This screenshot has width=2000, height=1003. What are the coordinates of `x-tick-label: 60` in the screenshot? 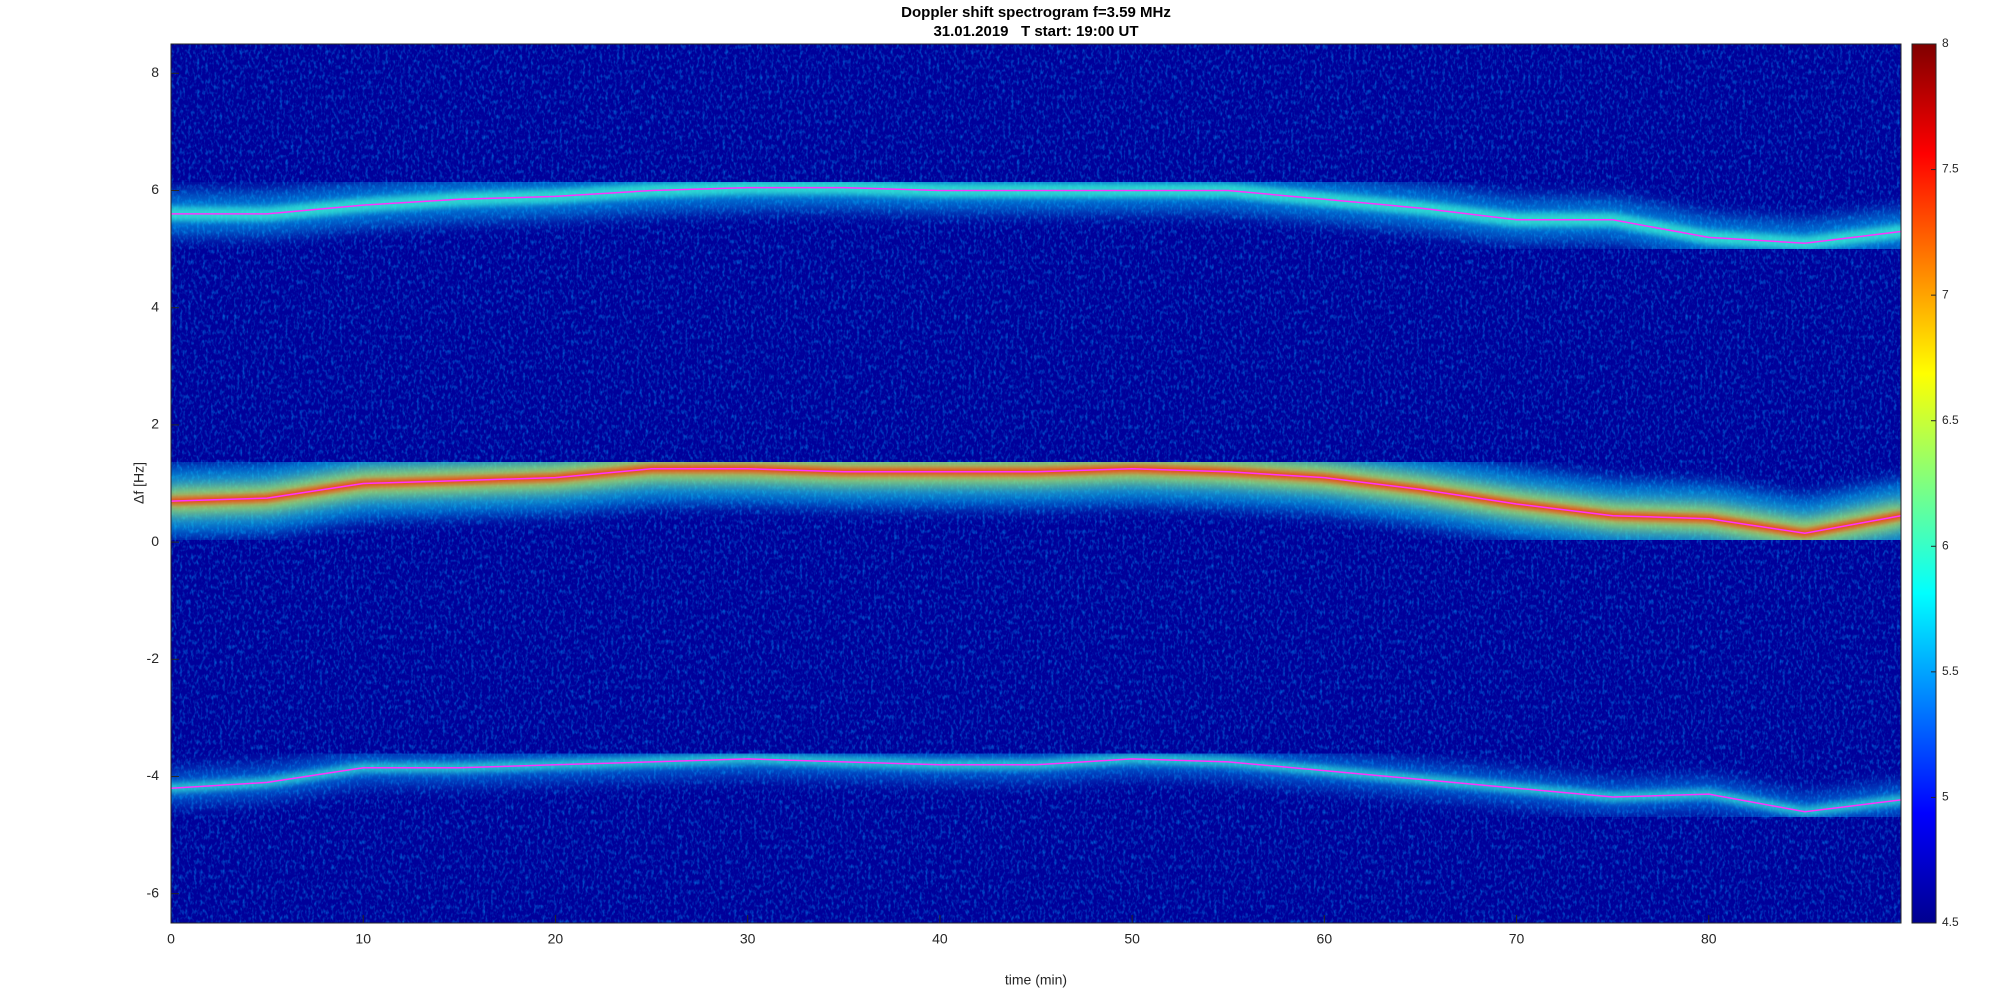 It's located at (1325, 939).